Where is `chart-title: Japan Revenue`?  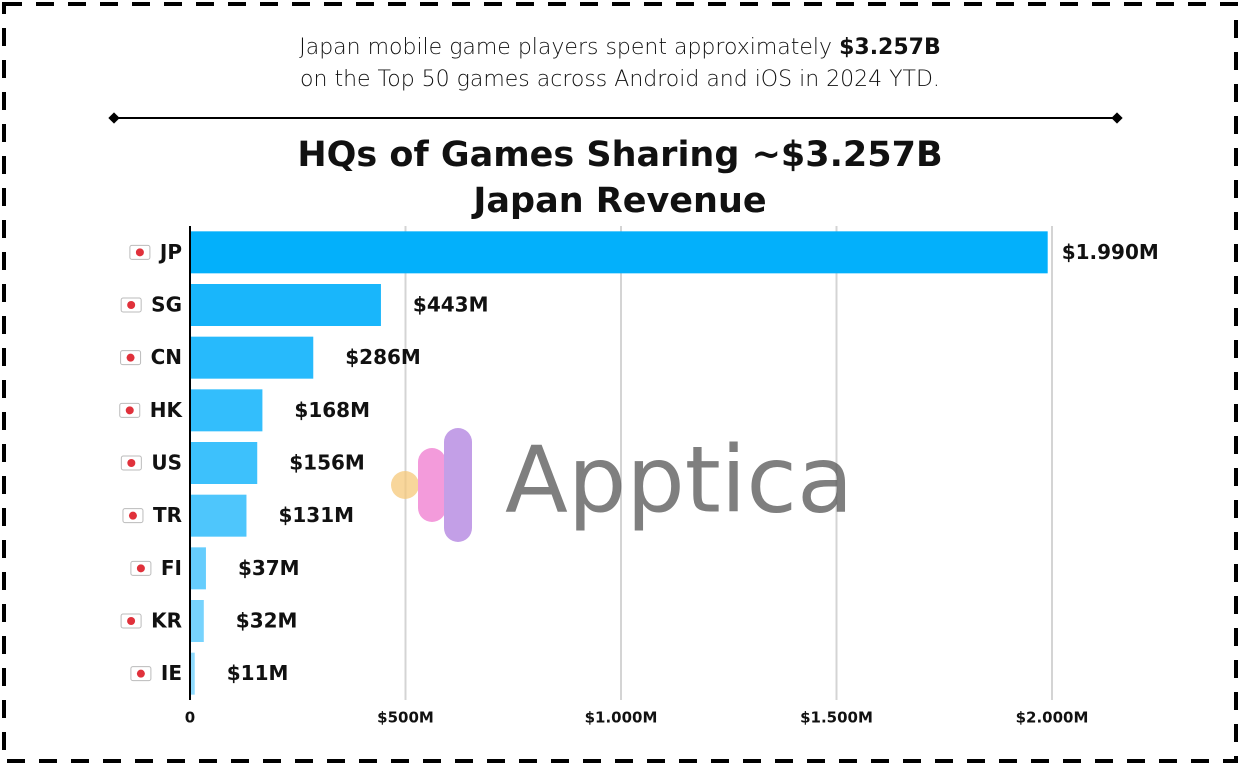 chart-title: Japan Revenue is located at coordinates (618, 201).